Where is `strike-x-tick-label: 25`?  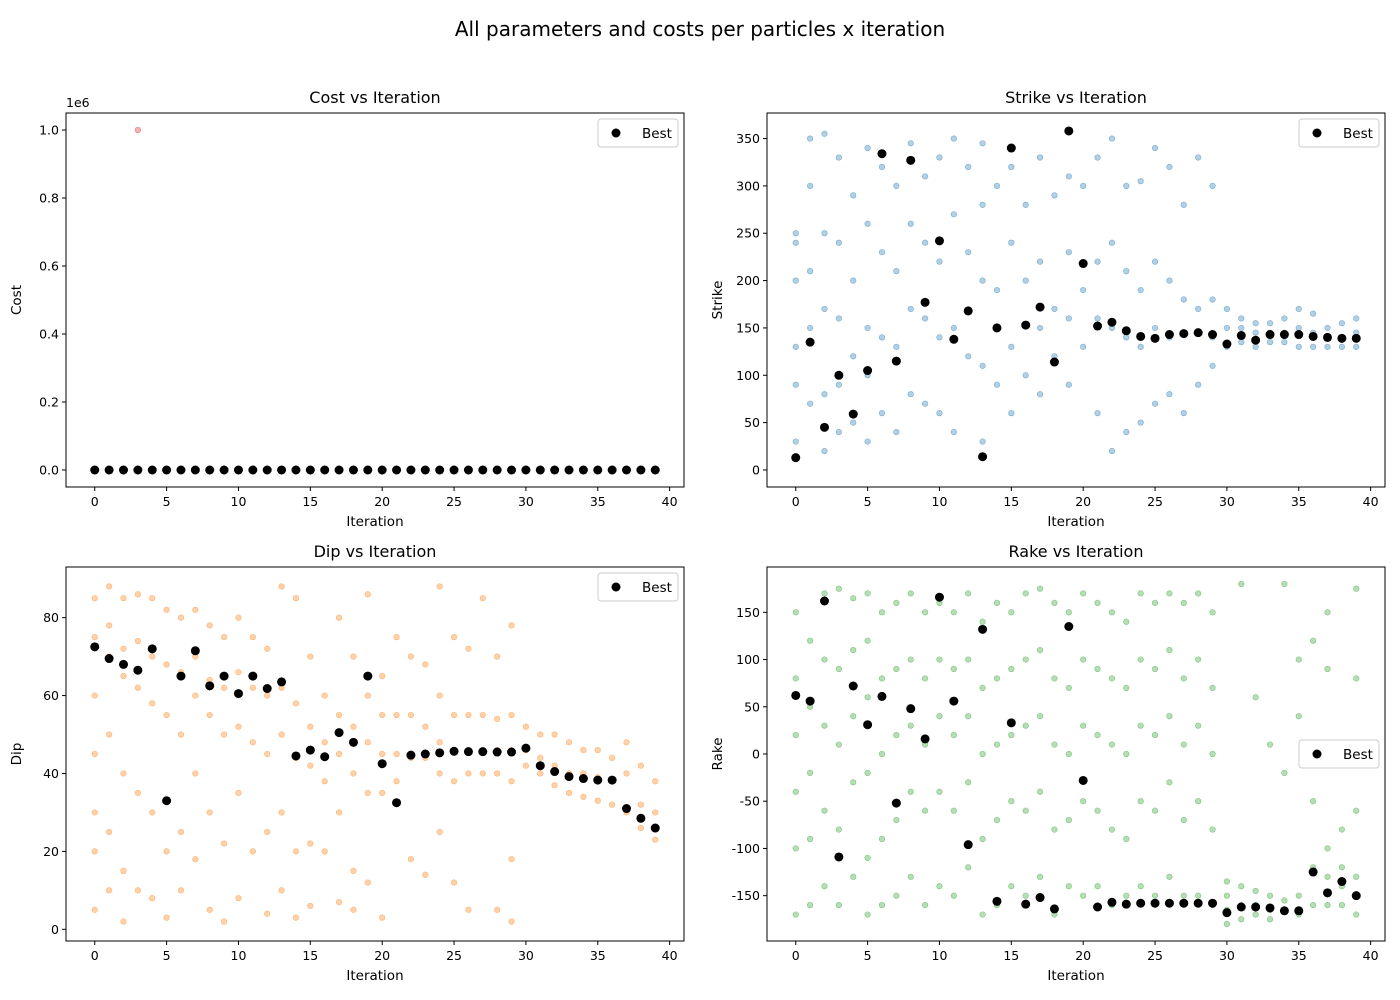 strike-x-tick-label: 25 is located at coordinates (1155, 501).